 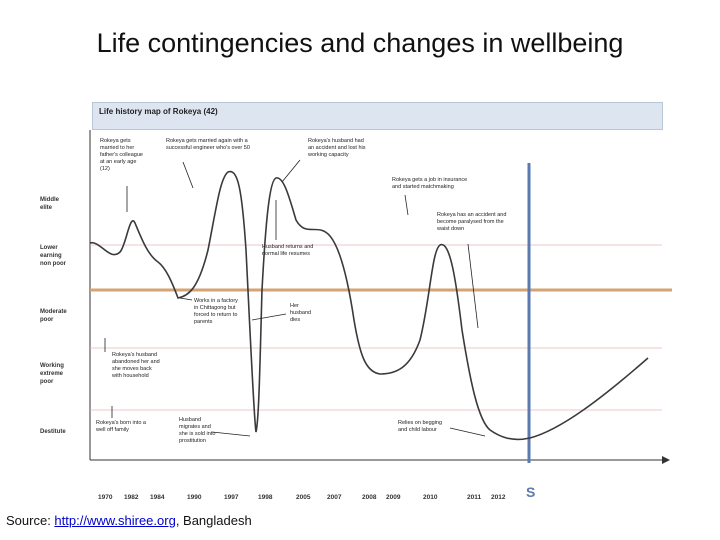 What do you see at coordinates (52, 374) in the screenshot?
I see `level-working-extreme-poor: Working extreme poor` at bounding box center [52, 374].